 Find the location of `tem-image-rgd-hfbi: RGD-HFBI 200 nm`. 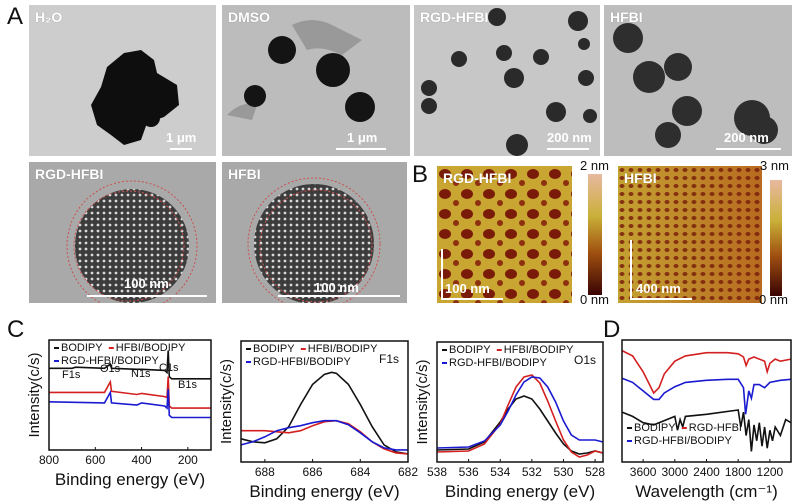

tem-image-rgd-hfbi: RGD-HFBI 200 nm is located at coordinates (507, 80).